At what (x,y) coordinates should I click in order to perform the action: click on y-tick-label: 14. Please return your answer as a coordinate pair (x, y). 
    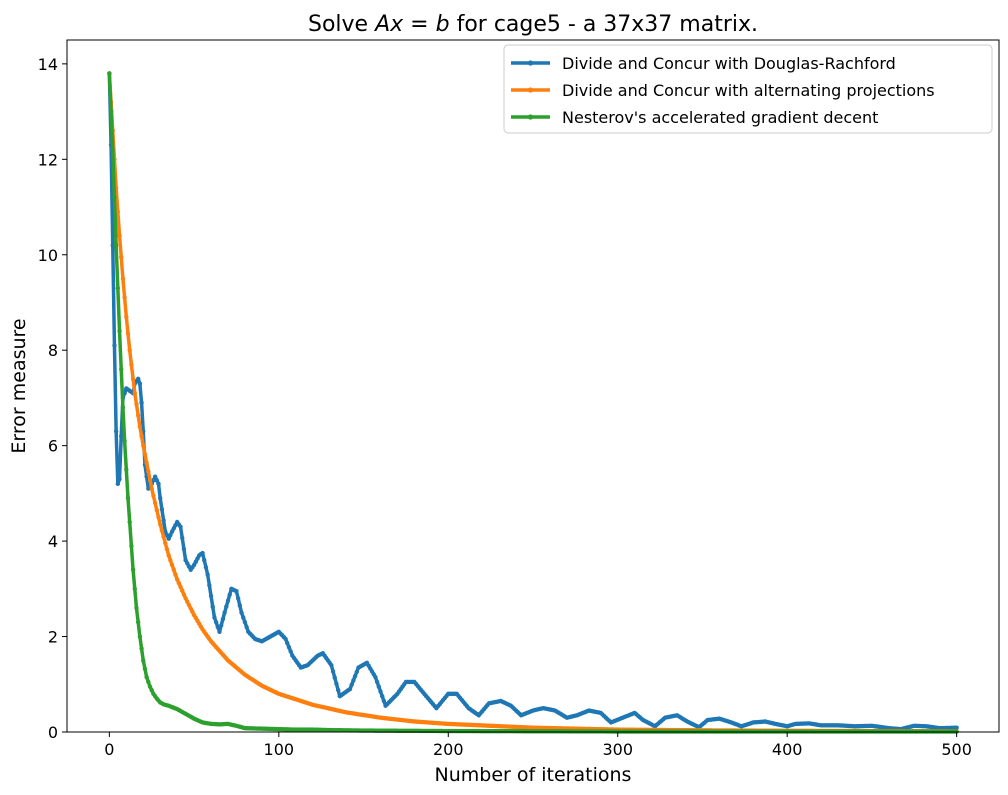
    Looking at the image, I should click on (48, 64).